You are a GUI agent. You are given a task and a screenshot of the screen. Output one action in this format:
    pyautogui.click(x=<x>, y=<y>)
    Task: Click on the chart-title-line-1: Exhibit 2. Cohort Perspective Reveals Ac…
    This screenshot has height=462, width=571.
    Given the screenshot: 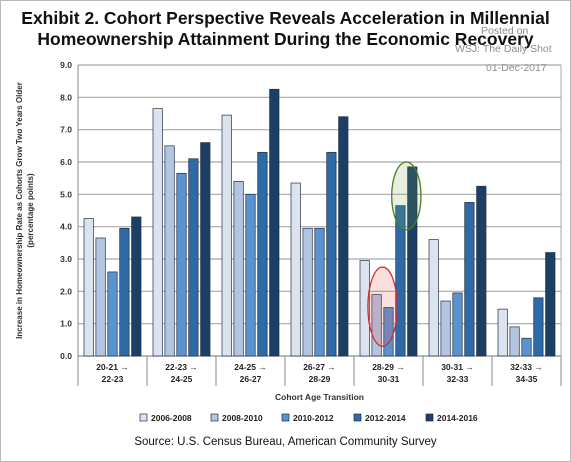 What is the action you would take?
    pyautogui.click(x=285, y=18)
    